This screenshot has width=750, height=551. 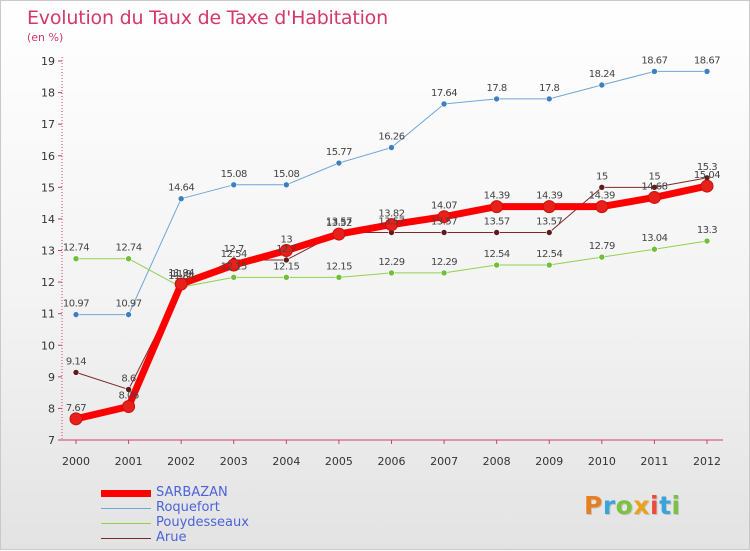 What do you see at coordinates (45, 37) in the screenshot?
I see `chart-unit-label: (en %)` at bounding box center [45, 37].